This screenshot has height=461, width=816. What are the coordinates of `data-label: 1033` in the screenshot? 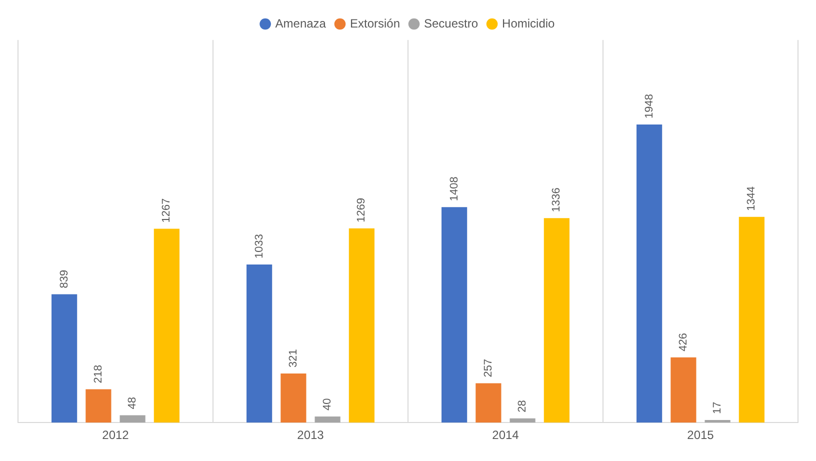 It's located at (259, 246).